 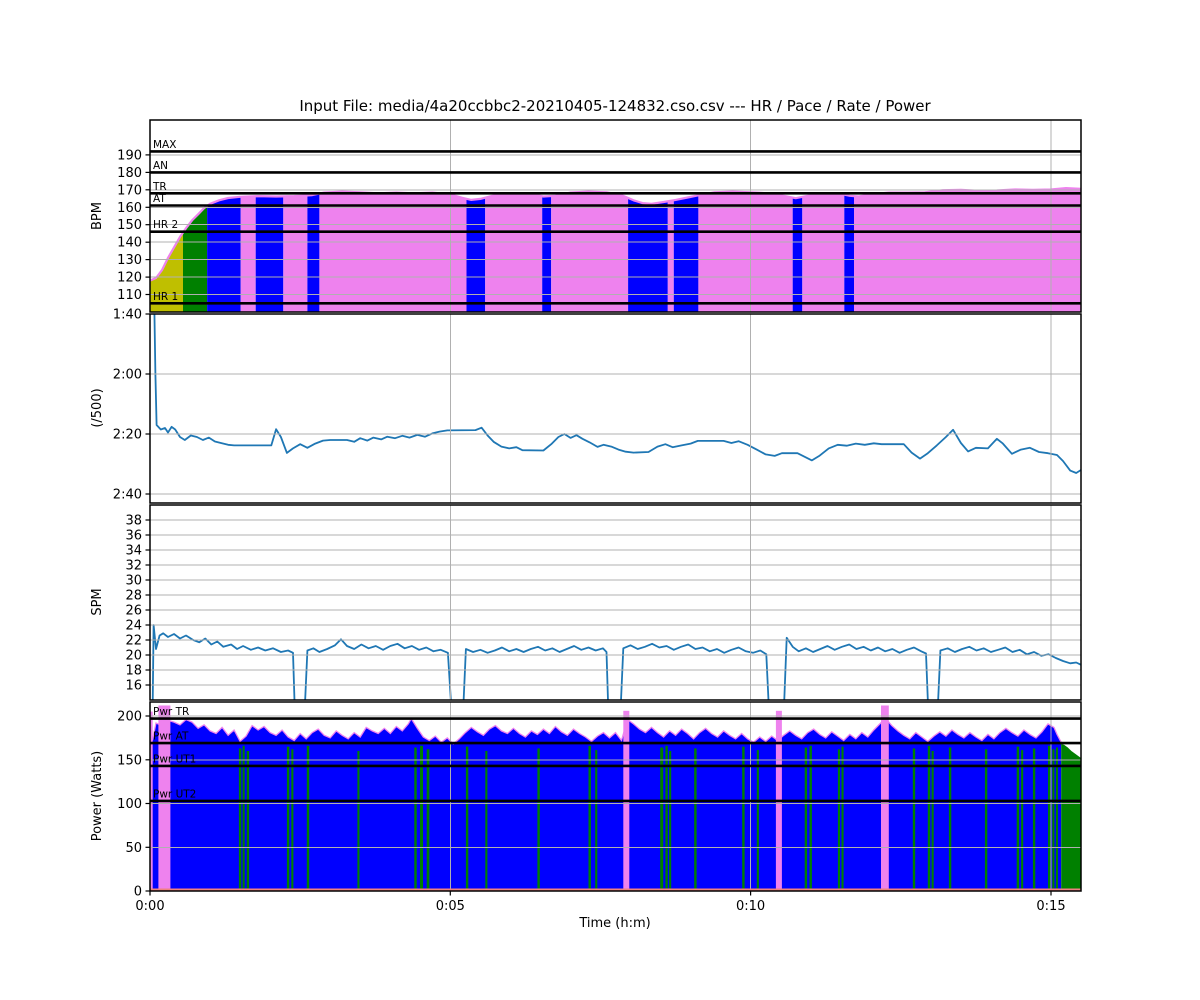 What do you see at coordinates (133, 581) in the screenshot?
I see `rate-y-tick-label: 30` at bounding box center [133, 581].